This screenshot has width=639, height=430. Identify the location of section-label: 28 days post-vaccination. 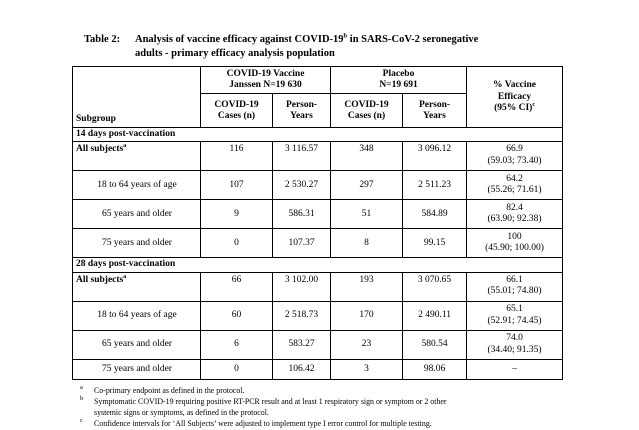
(317, 265).